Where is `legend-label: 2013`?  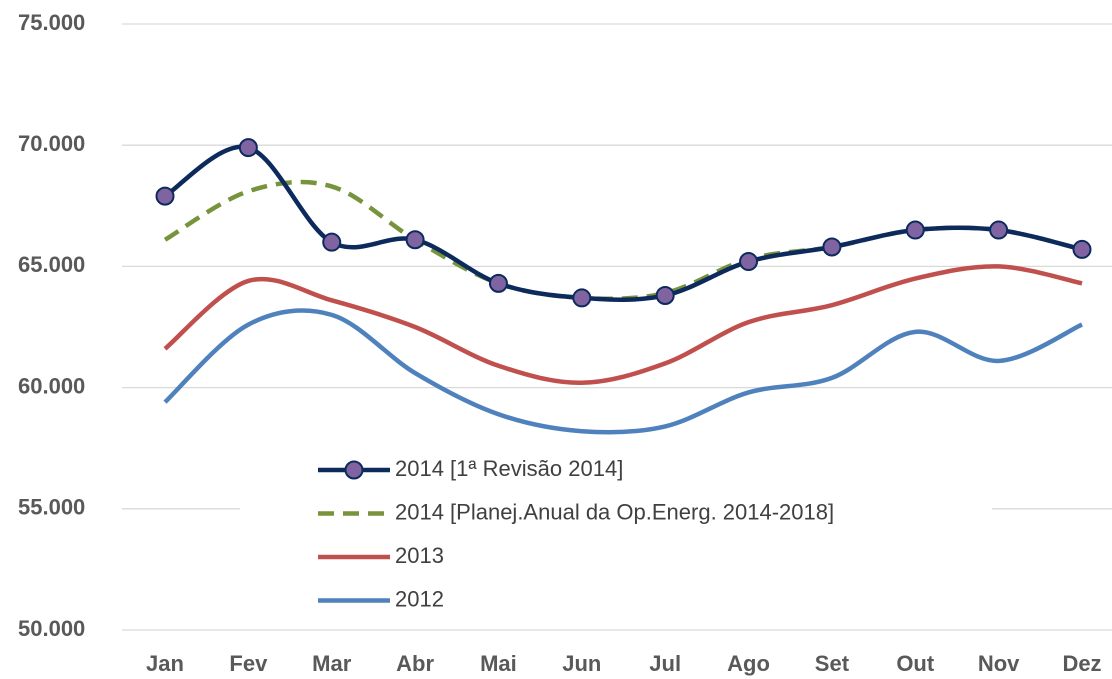
legend-label: 2013 is located at coordinates (419, 555).